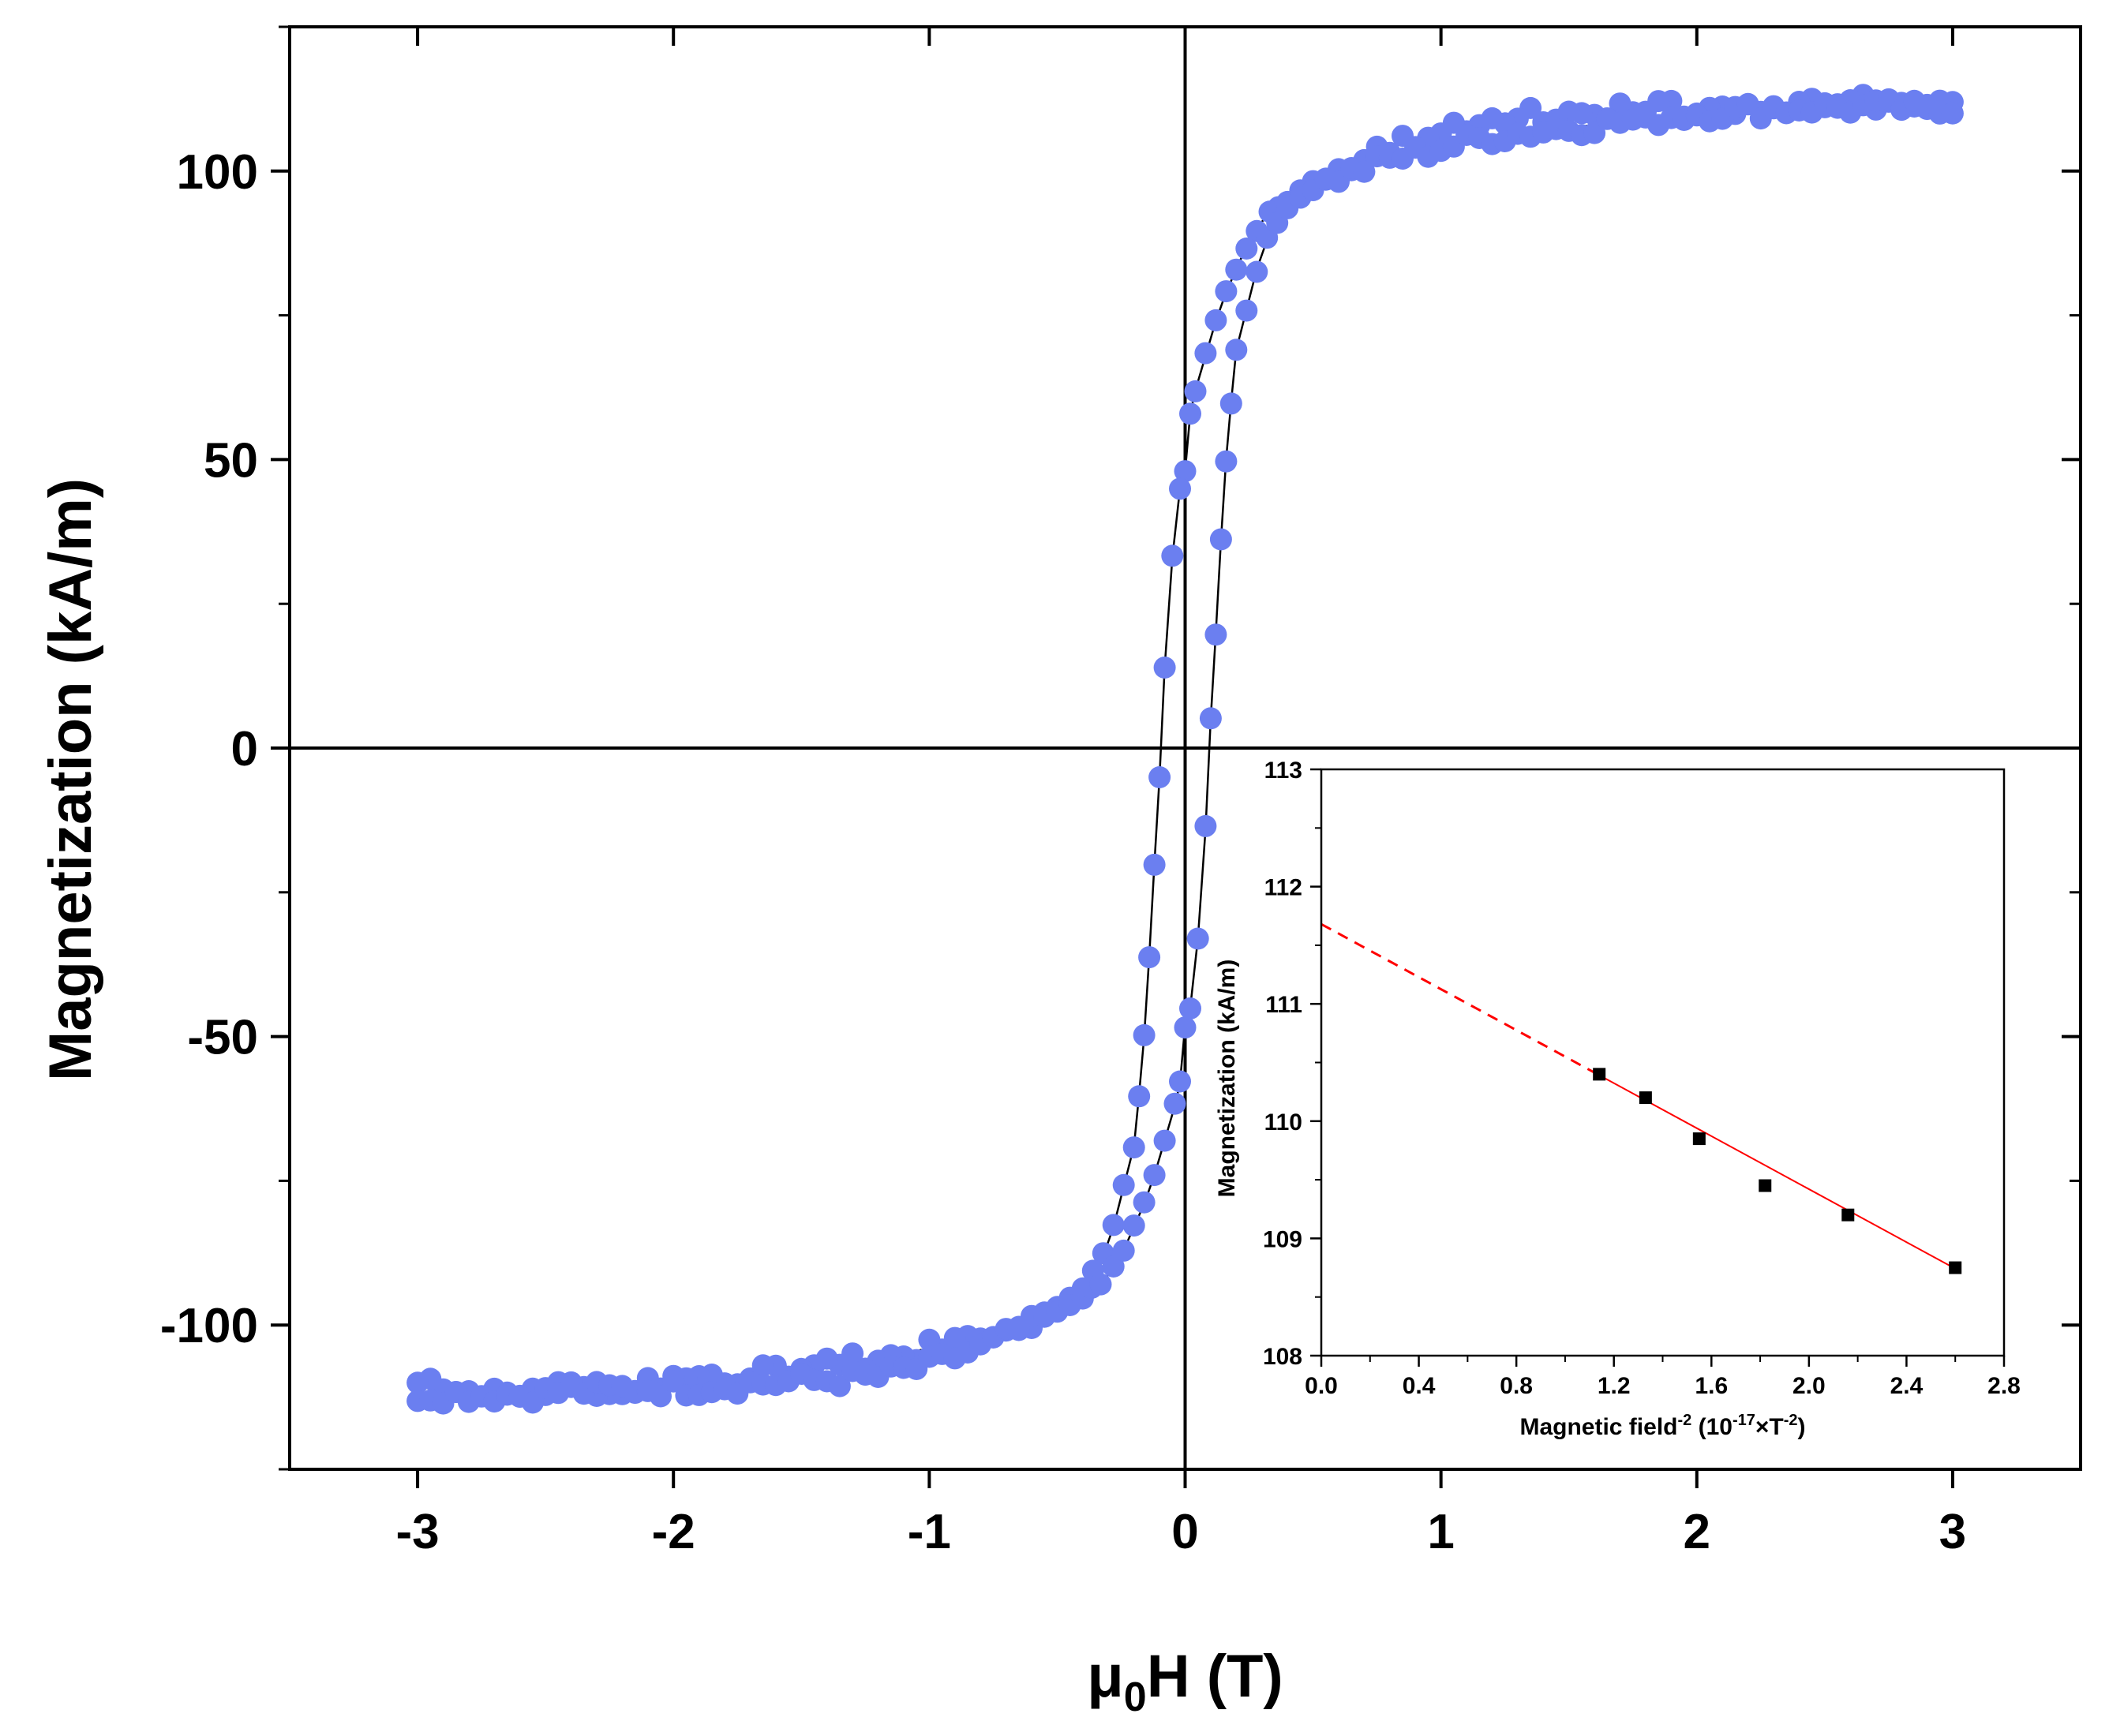 This screenshot has width=2109, height=1736. I want to click on inset-data-points, so click(1777, 1171).